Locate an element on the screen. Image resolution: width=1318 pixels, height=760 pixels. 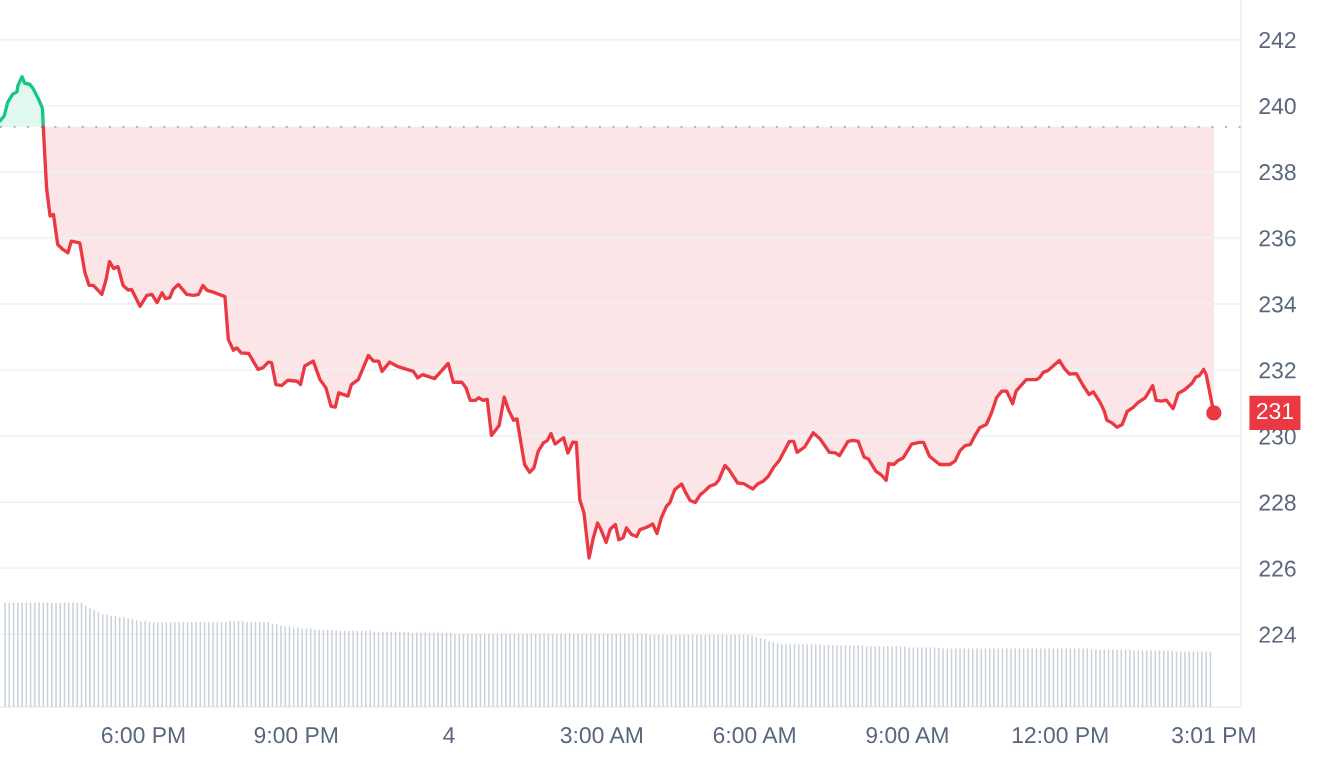
x-tick-label: 4 is located at coordinates (449, 735).